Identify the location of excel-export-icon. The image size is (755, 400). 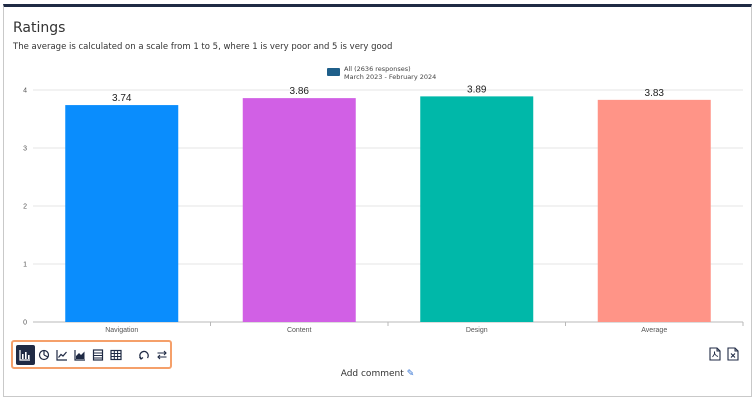
(733, 354).